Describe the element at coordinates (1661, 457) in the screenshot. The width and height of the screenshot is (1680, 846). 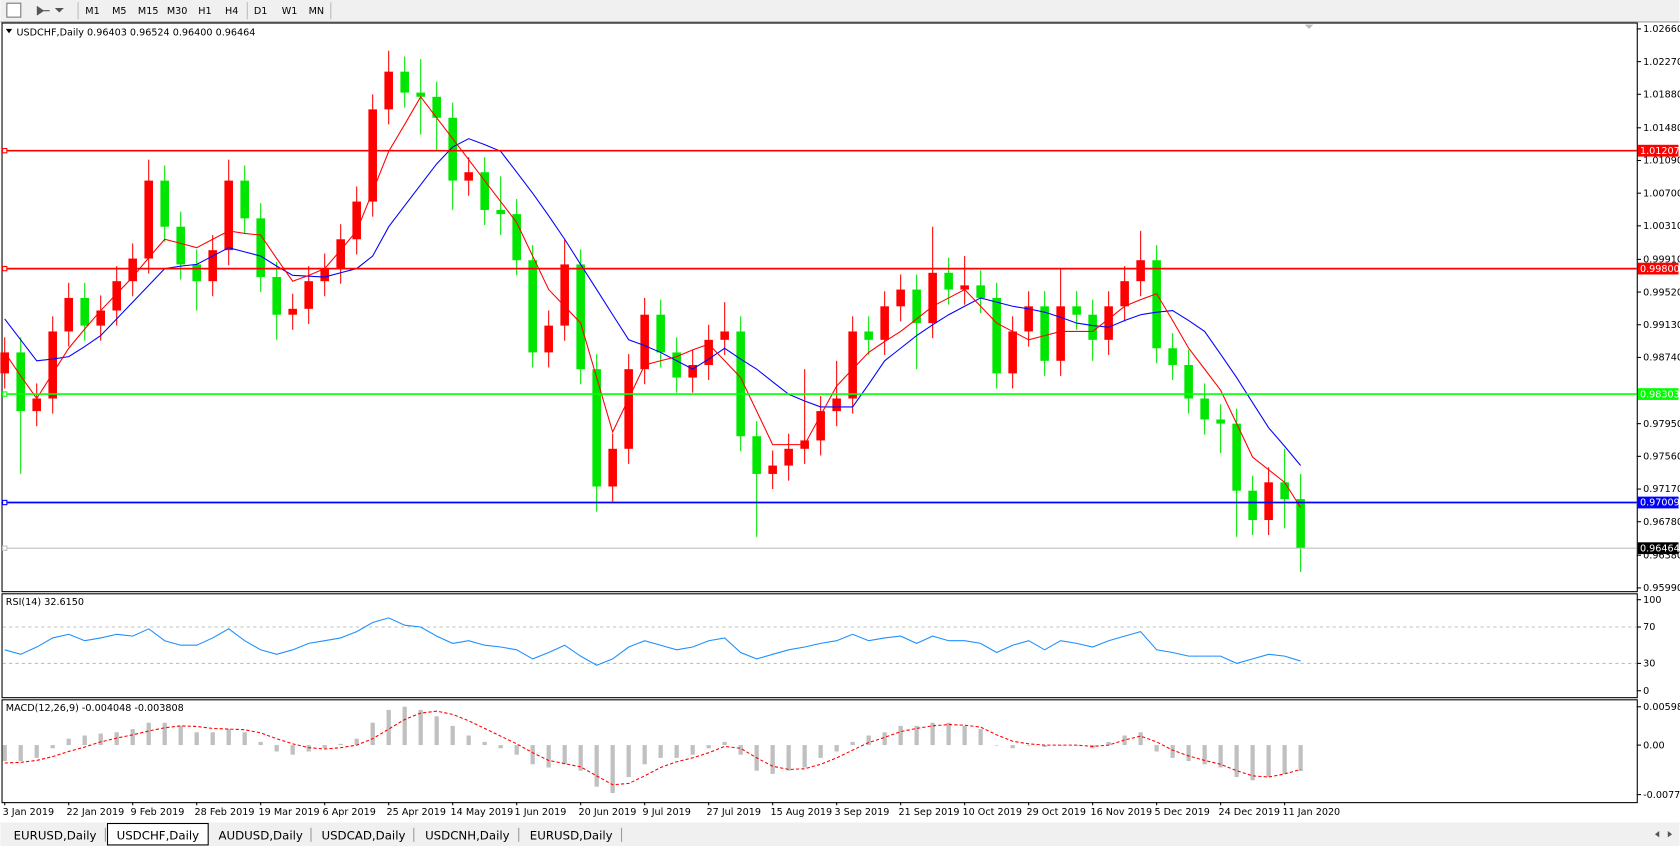
I see `y-tick-label: 0.97560` at that location.